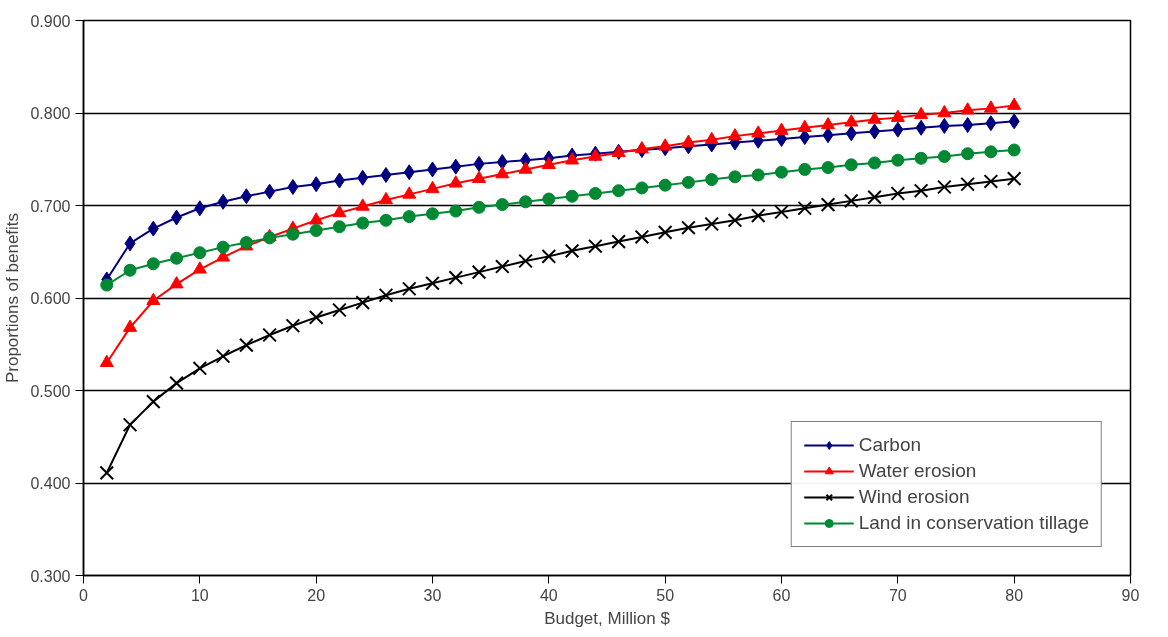 The image size is (1168, 637). What do you see at coordinates (50, 21) in the screenshot?
I see `y-tick-label: 0.900` at bounding box center [50, 21].